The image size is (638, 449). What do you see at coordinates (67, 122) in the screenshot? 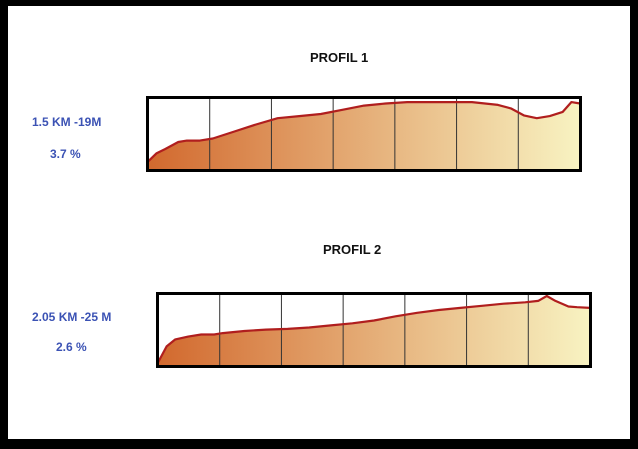
I see `profile-1-distance-label: 1.5 KM -19M` at bounding box center [67, 122].